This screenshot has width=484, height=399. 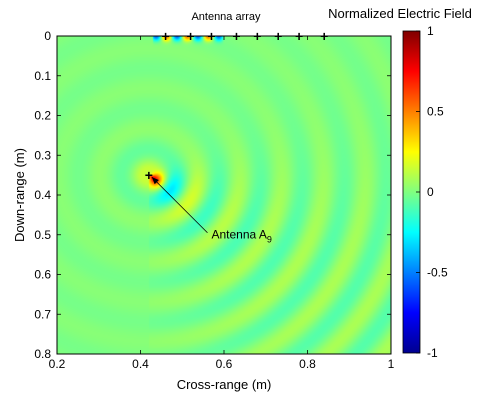 I want to click on y-tick-label: 0.7, so click(x=42, y=314).